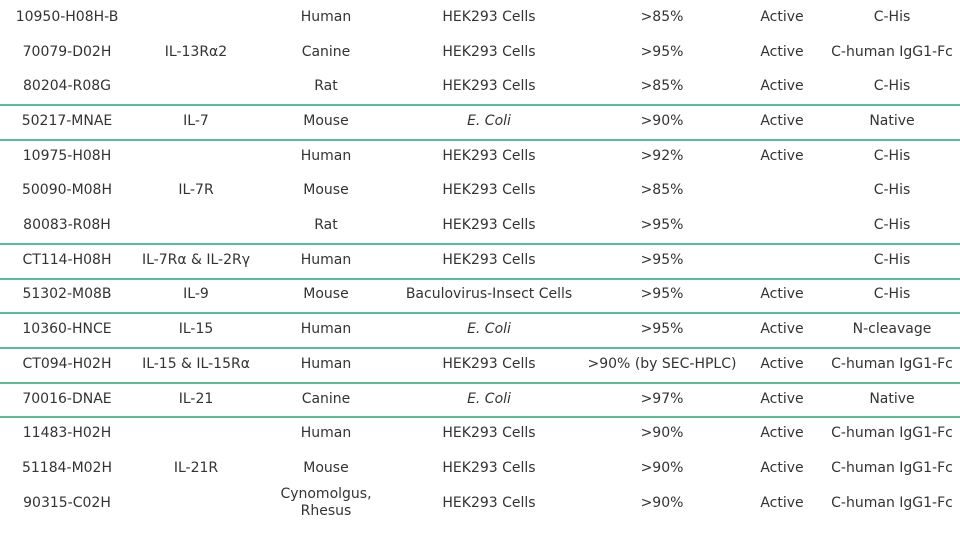 Image resolution: width=960 pixels, height=540 pixels. Describe the element at coordinates (662, 398) in the screenshot. I see `purity: >97%` at that location.